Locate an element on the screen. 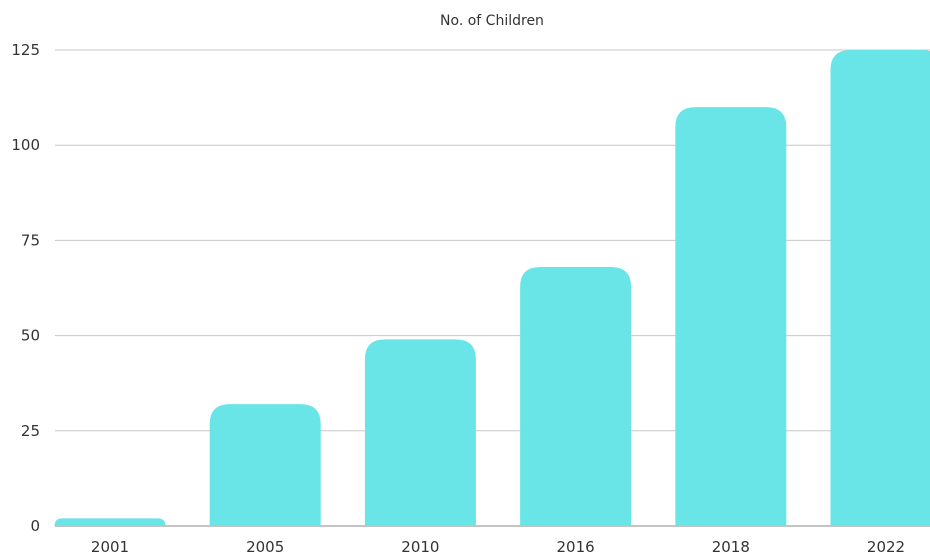 This screenshot has width=930, height=556. y-tick-label-25: 25 is located at coordinates (30, 431).